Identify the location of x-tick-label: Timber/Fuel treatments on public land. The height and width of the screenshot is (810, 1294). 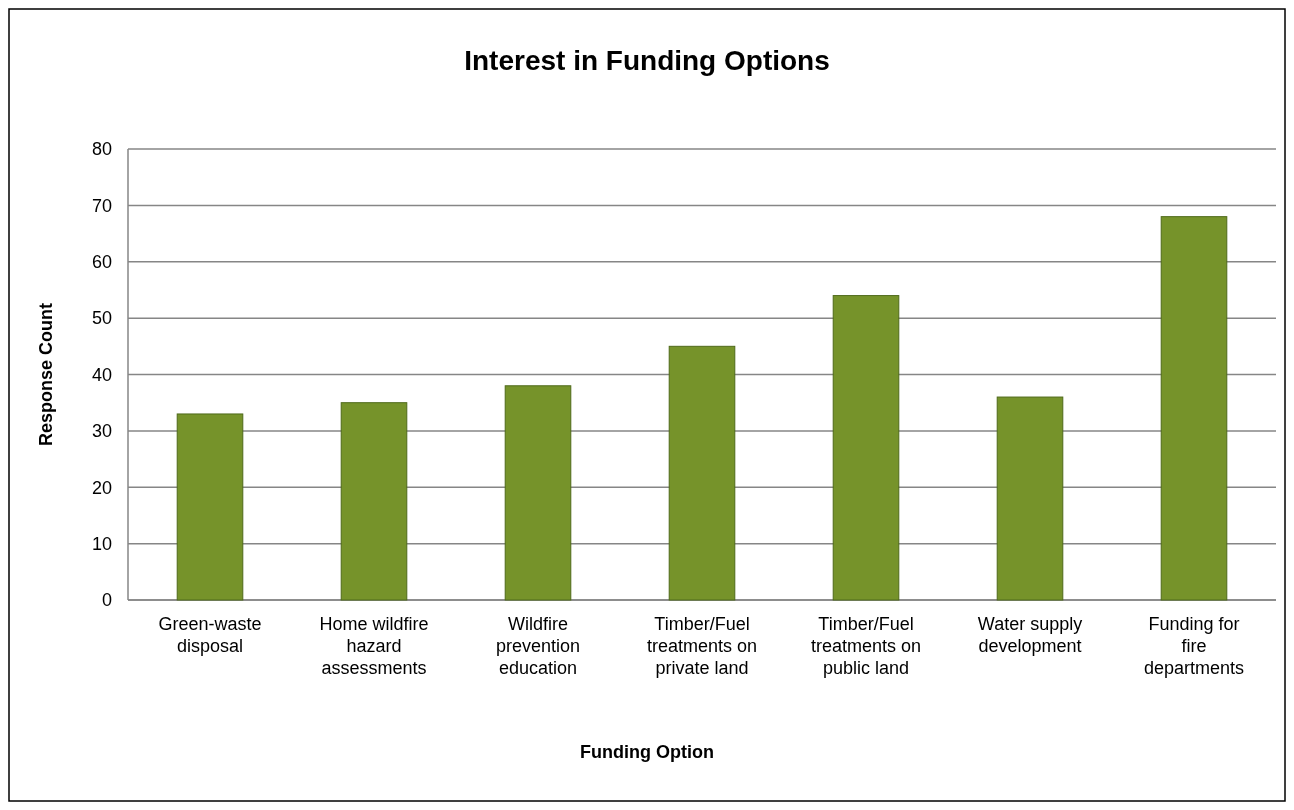
(866, 646).